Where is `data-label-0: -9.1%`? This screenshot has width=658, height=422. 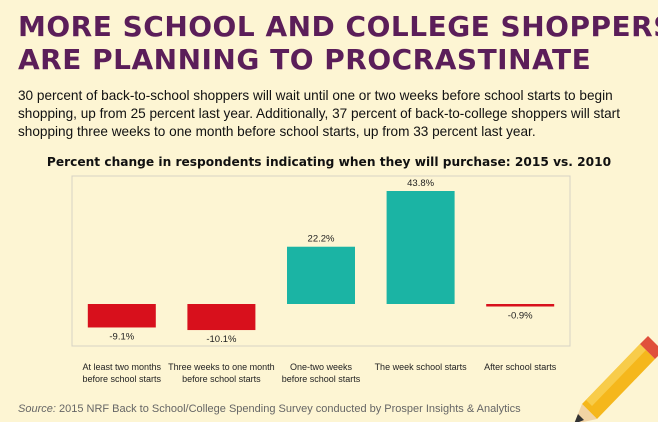
data-label-0: -9.1% is located at coordinates (121, 336).